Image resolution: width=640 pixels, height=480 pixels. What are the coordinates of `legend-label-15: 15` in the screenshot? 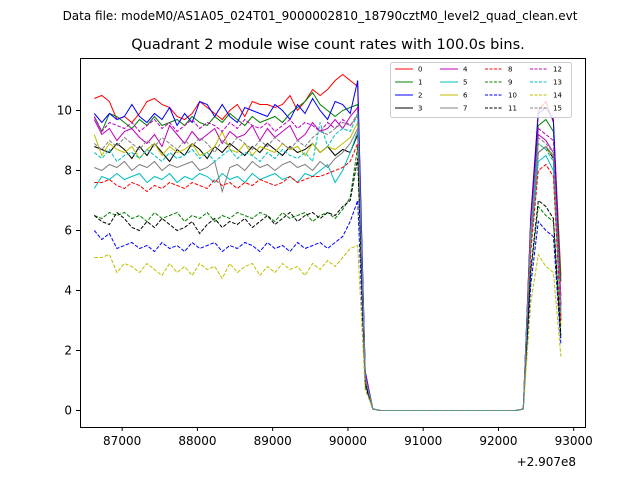 It's located at (557, 109).